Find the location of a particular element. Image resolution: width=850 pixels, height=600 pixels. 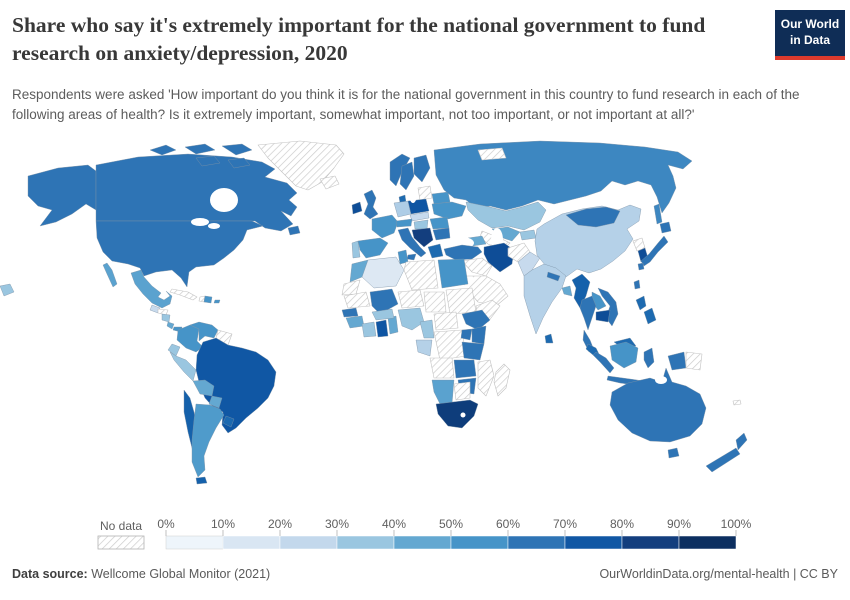

country-russia-sakhalin is located at coordinates (658, 214).